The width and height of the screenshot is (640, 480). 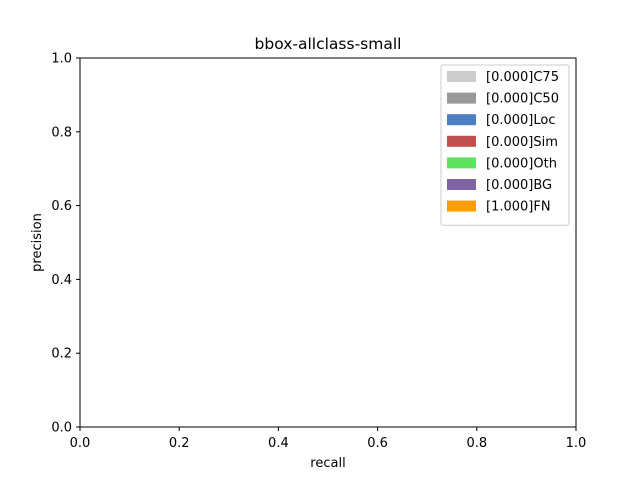 What do you see at coordinates (522, 77) in the screenshot?
I see `legend-entry: [0.000]C75` at bounding box center [522, 77].